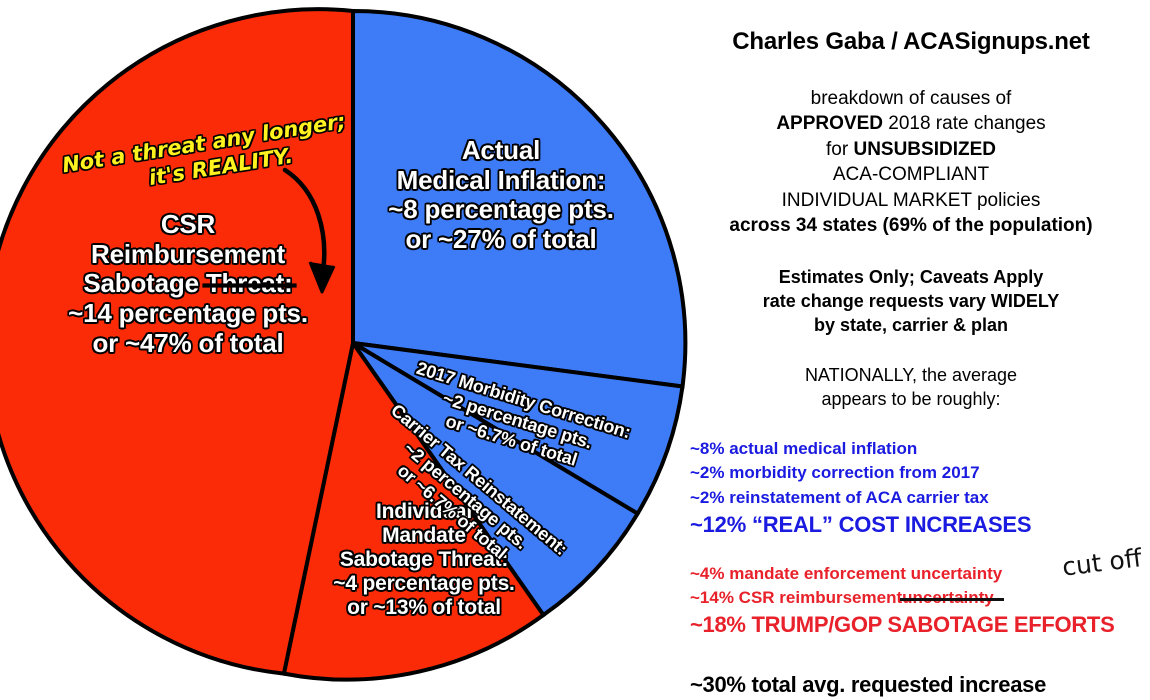  Describe the element at coordinates (861, 524) in the screenshot. I see `real-cost-total: ~12% “REAL” COST INCREASES` at that location.